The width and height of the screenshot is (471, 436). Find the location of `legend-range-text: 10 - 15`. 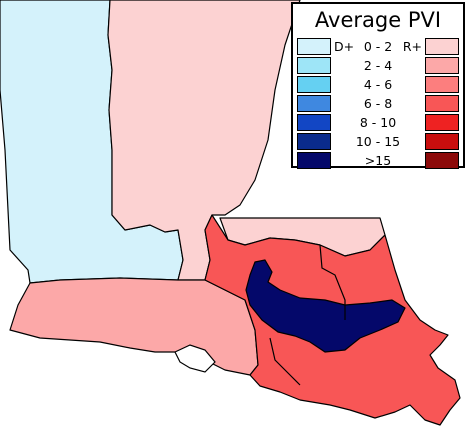

legend-range-text: 10 - 15 is located at coordinates (378, 141).